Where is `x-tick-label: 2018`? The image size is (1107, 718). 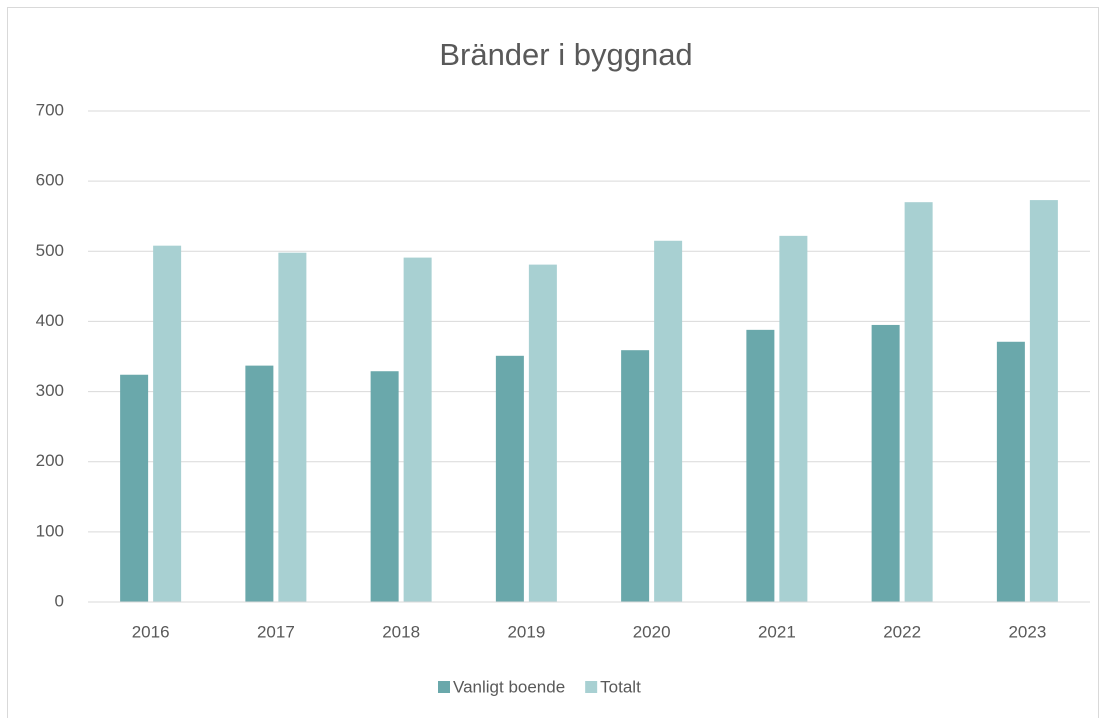 x-tick-label: 2018 is located at coordinates (401, 631).